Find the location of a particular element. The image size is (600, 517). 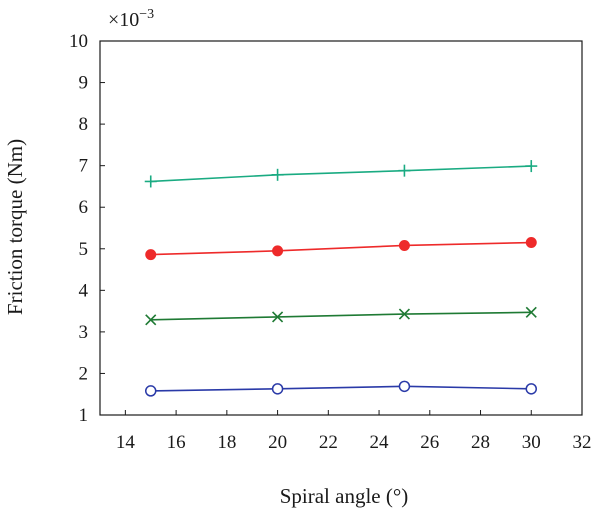

y-tick-label: 7 is located at coordinates (84, 166).